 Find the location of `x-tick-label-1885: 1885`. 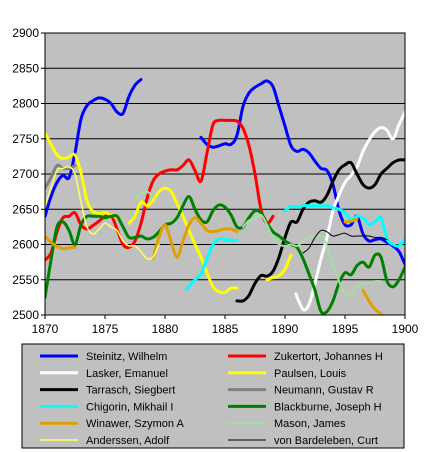

x-tick-label-1885: 1885 is located at coordinates (225, 329).